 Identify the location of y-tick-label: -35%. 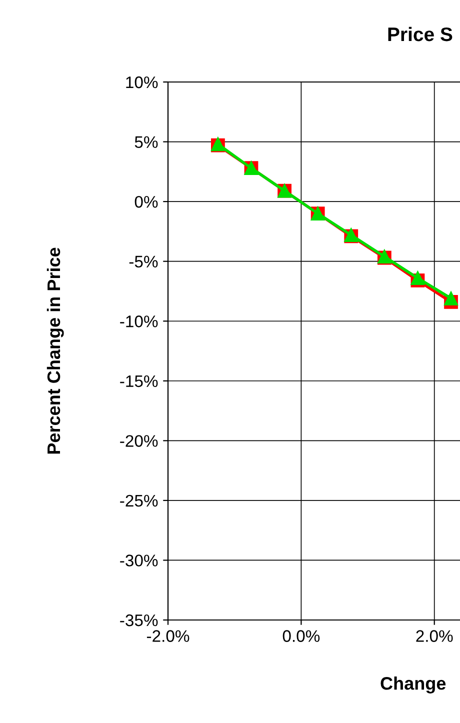
(139, 620).